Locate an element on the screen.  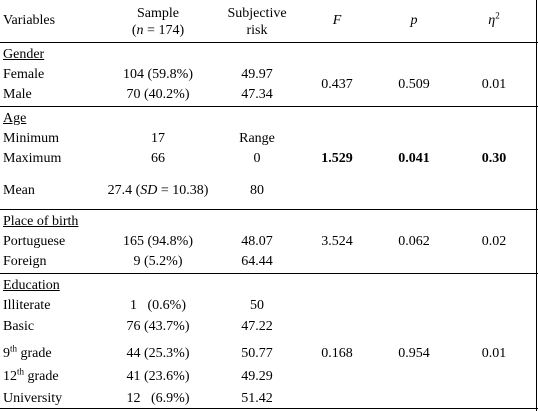
edu-twelfth-label: 12th grade is located at coordinates (31, 375).